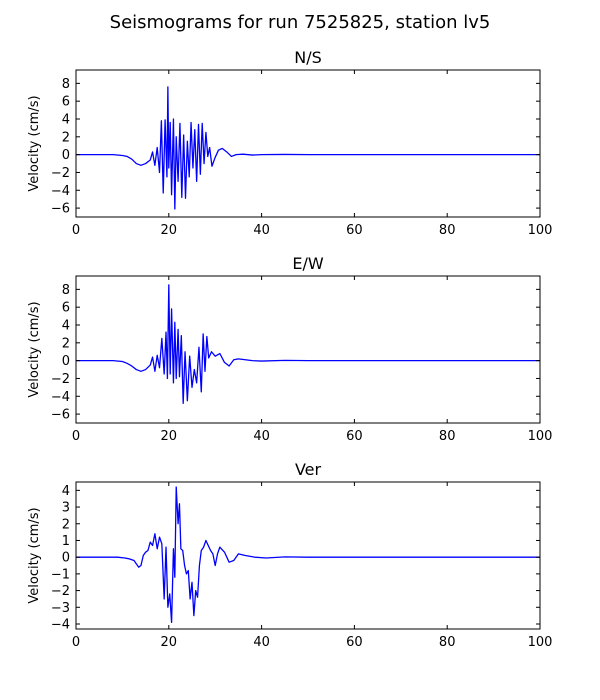  Describe the element at coordinates (60, 574) in the screenshot. I see `y-tick-label: −1` at that location.